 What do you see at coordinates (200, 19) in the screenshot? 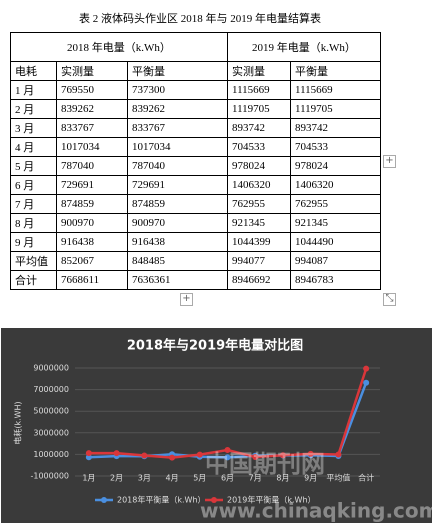
I see `table-title: 表 2 液体码头作业区 2018 年与 2019 年电量结算表` at bounding box center [200, 19].